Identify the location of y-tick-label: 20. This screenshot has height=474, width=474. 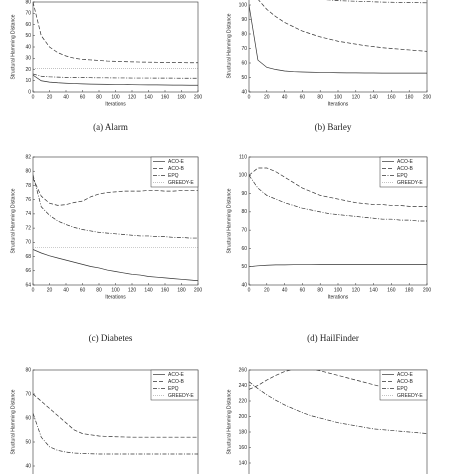
(28, 70).